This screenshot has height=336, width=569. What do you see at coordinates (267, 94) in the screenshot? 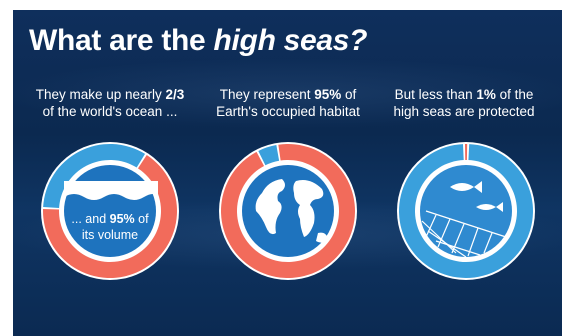
I see `caption-text: They represent` at bounding box center [267, 94].